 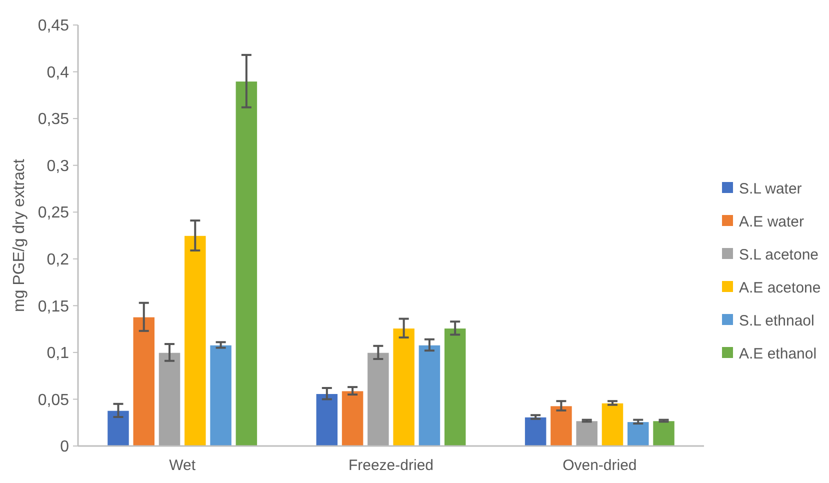 I want to click on y-tick-label: 0,15, so click(x=54, y=307).